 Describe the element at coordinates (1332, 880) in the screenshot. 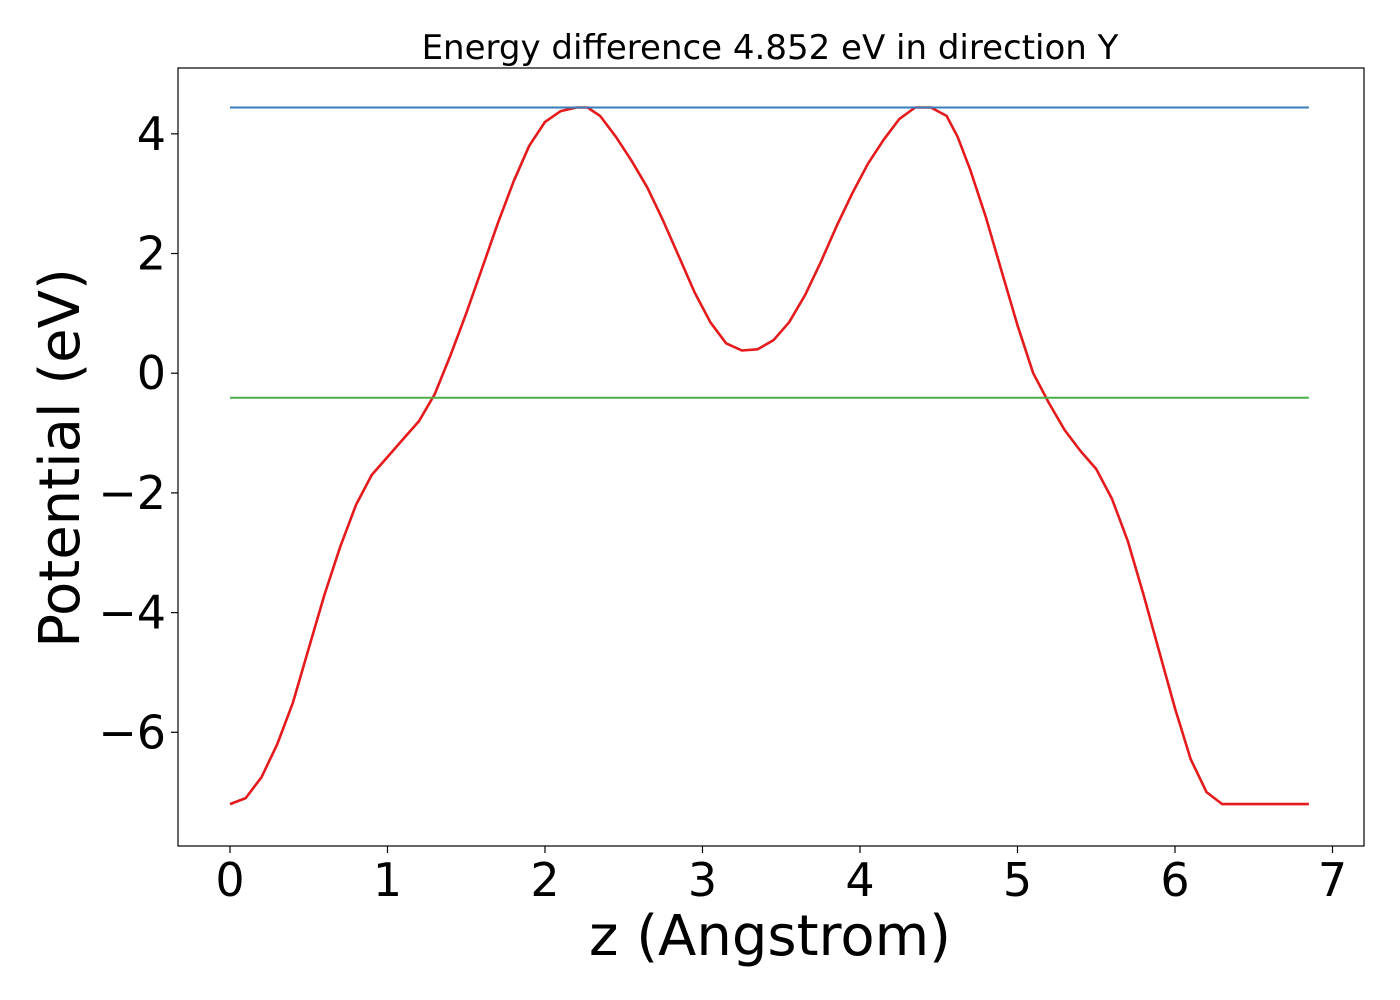

I see `x-tick-label: 7` at that location.